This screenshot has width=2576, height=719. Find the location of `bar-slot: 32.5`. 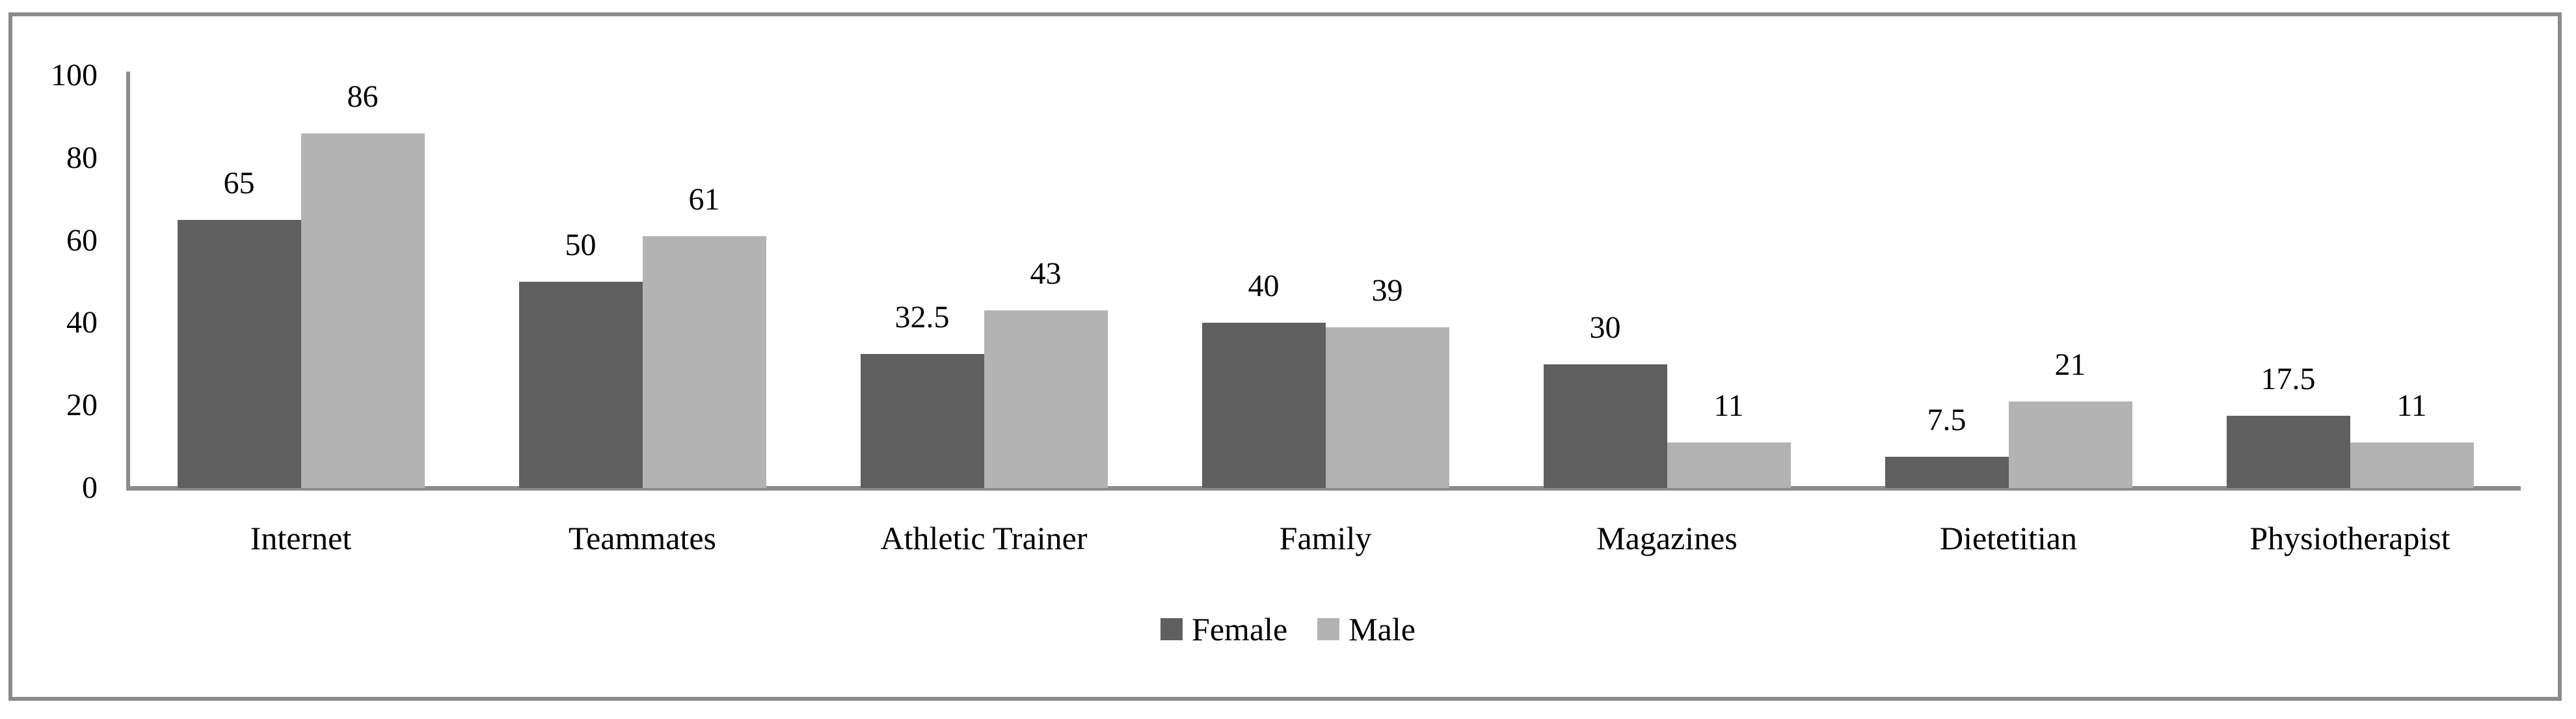

bar-slot: 32.5 is located at coordinates (922, 281).